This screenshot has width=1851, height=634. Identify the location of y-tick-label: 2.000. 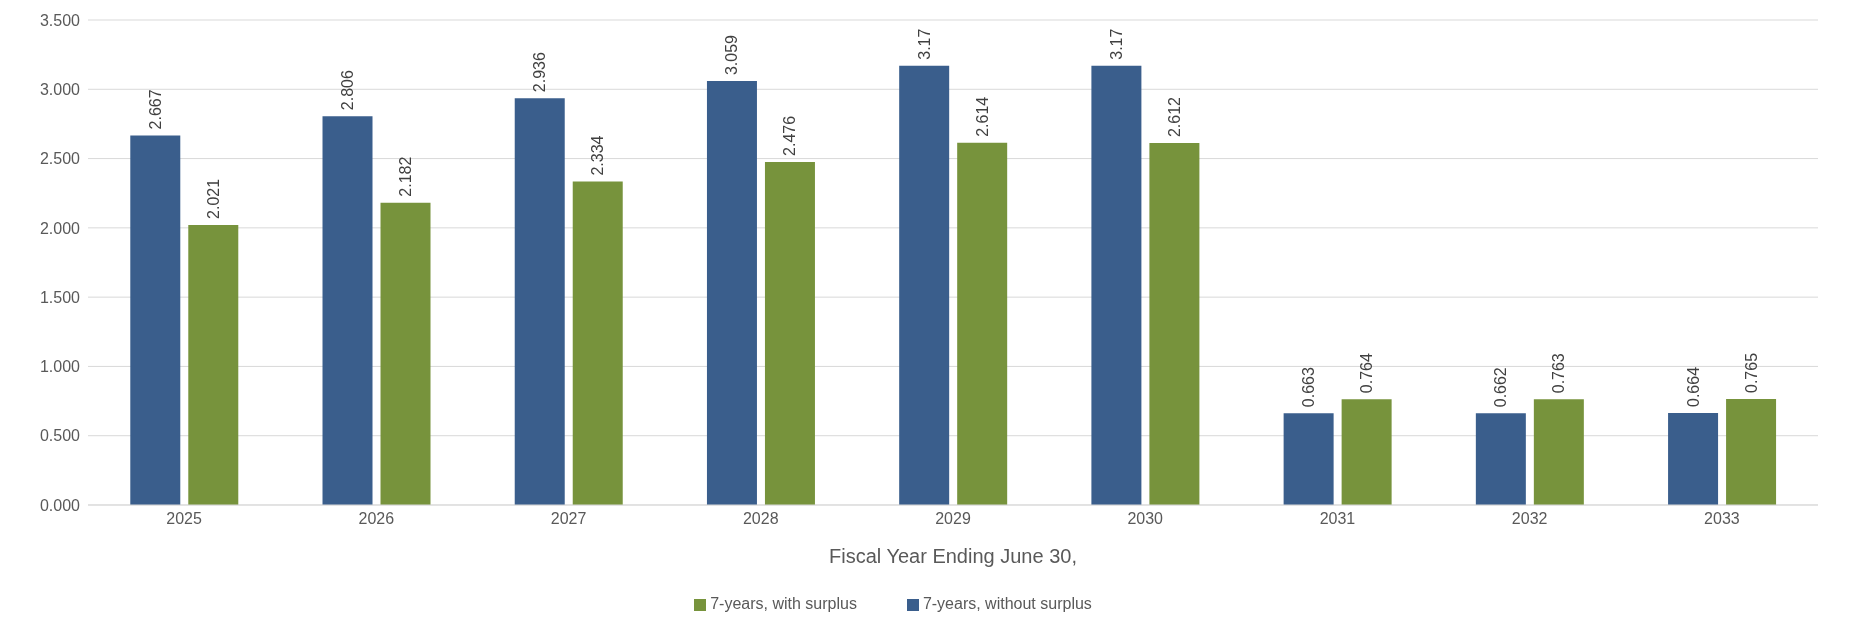
(60, 228).